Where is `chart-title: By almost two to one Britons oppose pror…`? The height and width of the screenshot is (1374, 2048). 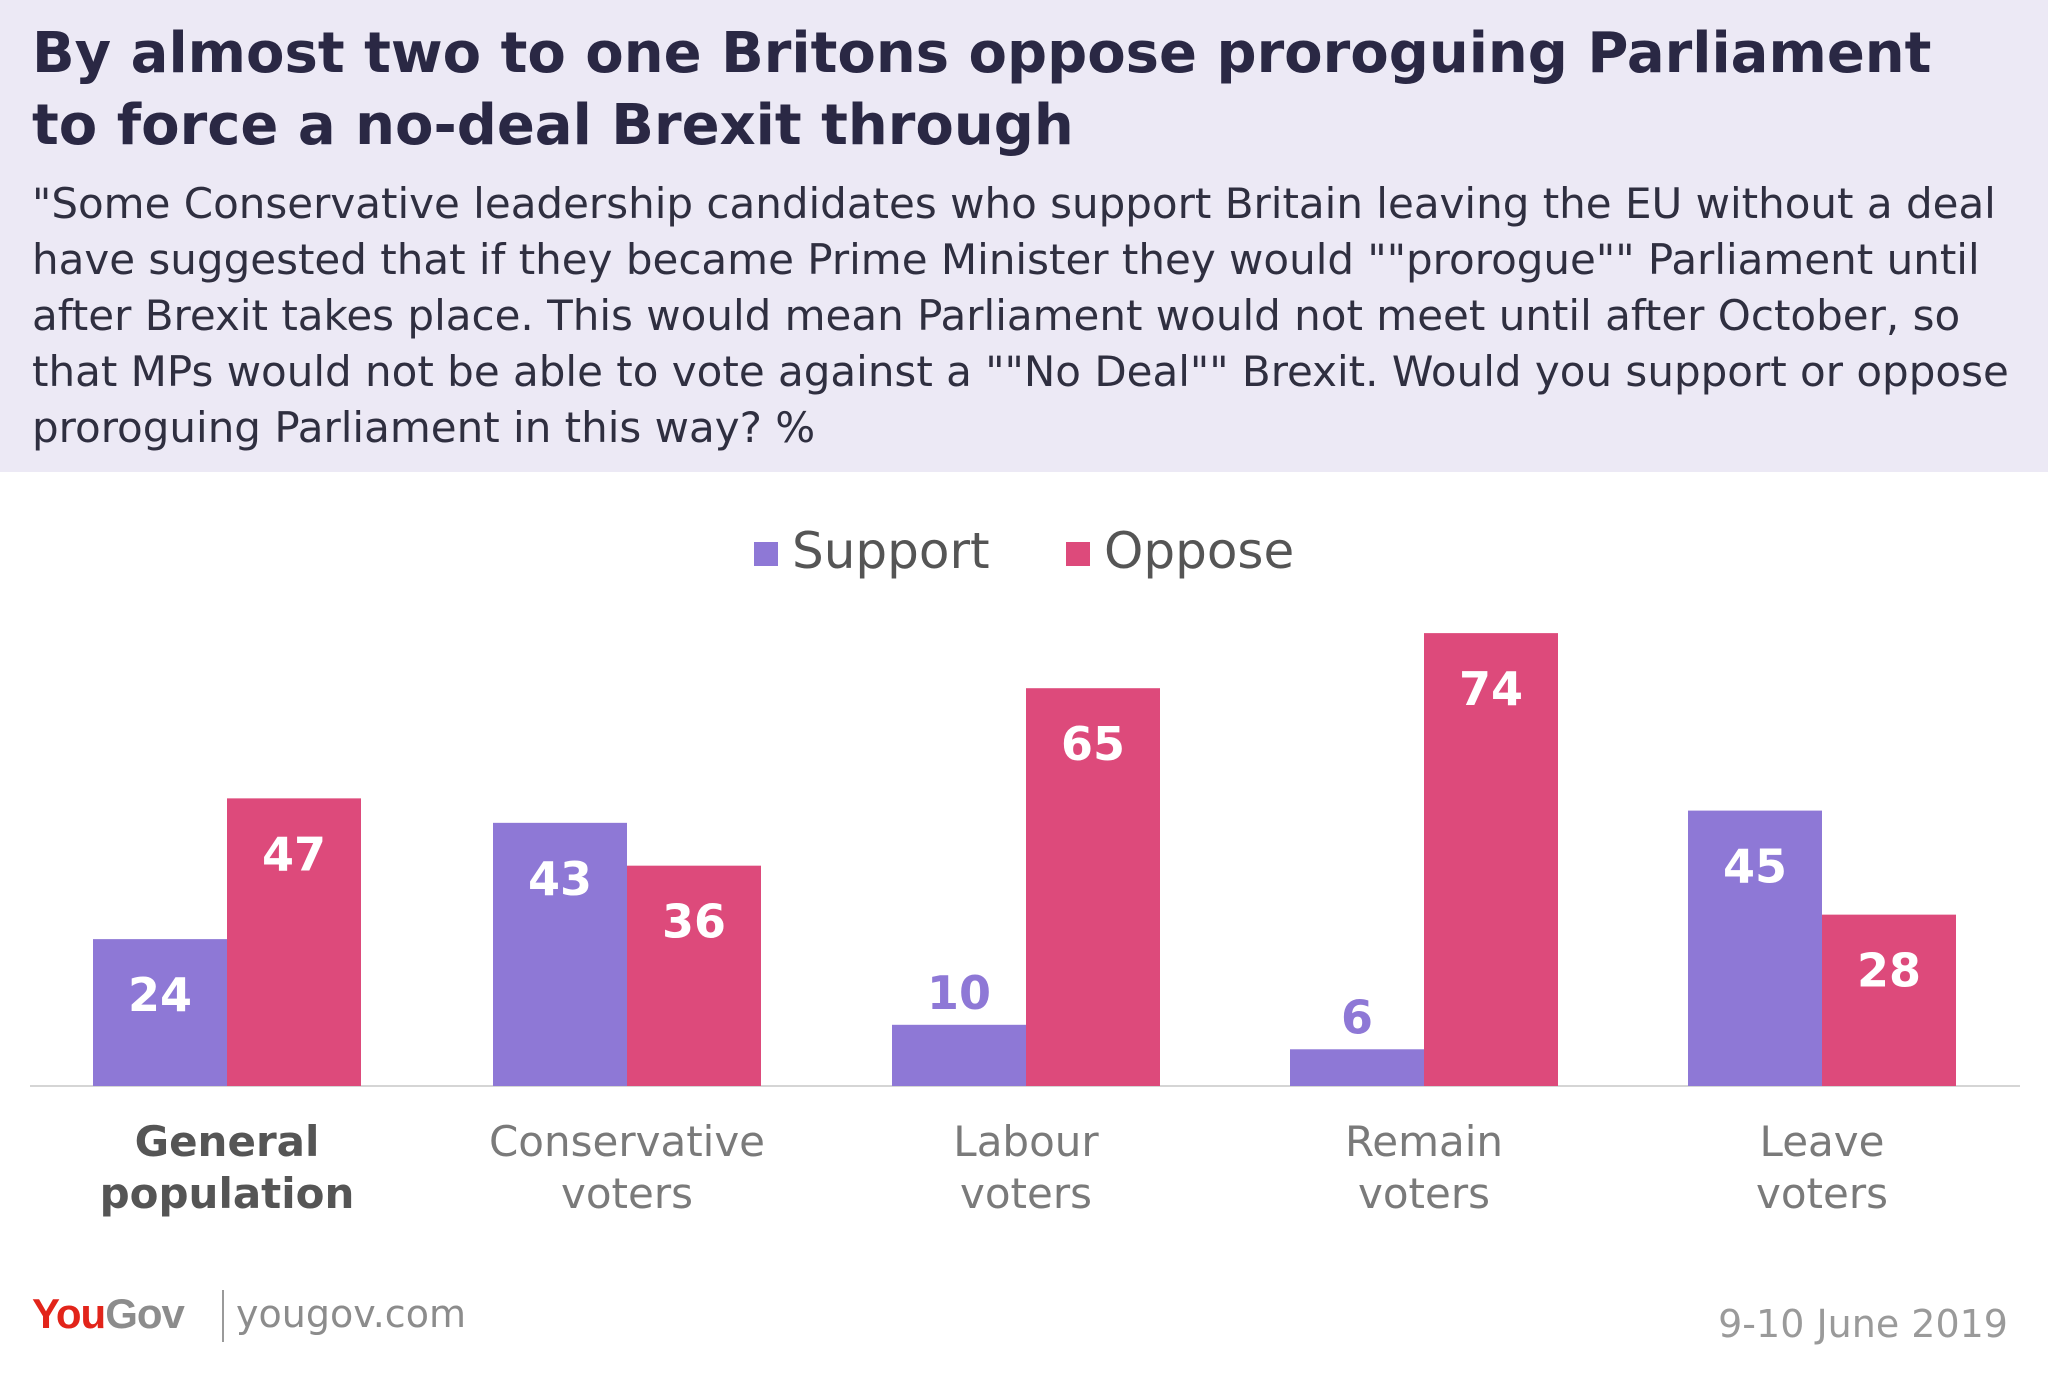
chart-title: By almost two to one Britons oppose pror… is located at coordinates (982, 89).